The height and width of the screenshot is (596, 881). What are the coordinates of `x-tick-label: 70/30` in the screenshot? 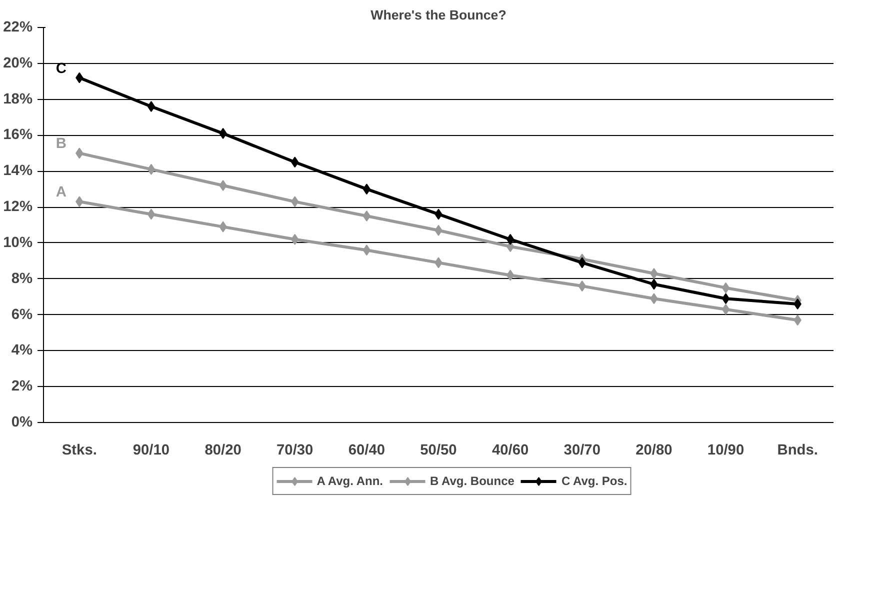 It's located at (295, 450).